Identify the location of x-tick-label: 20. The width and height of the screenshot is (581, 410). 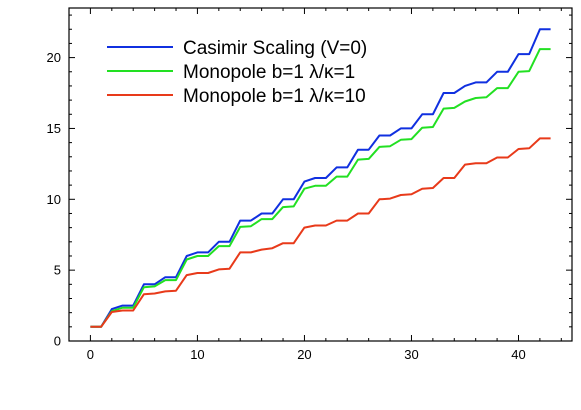
(304, 354).